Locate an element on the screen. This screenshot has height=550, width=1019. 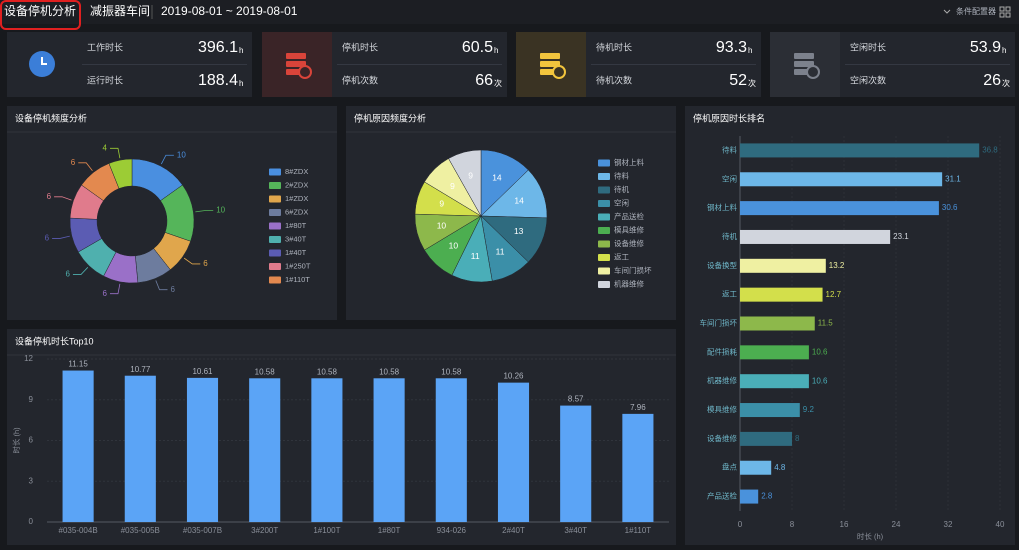
legend-label: 空闲 is located at coordinates (621, 202).